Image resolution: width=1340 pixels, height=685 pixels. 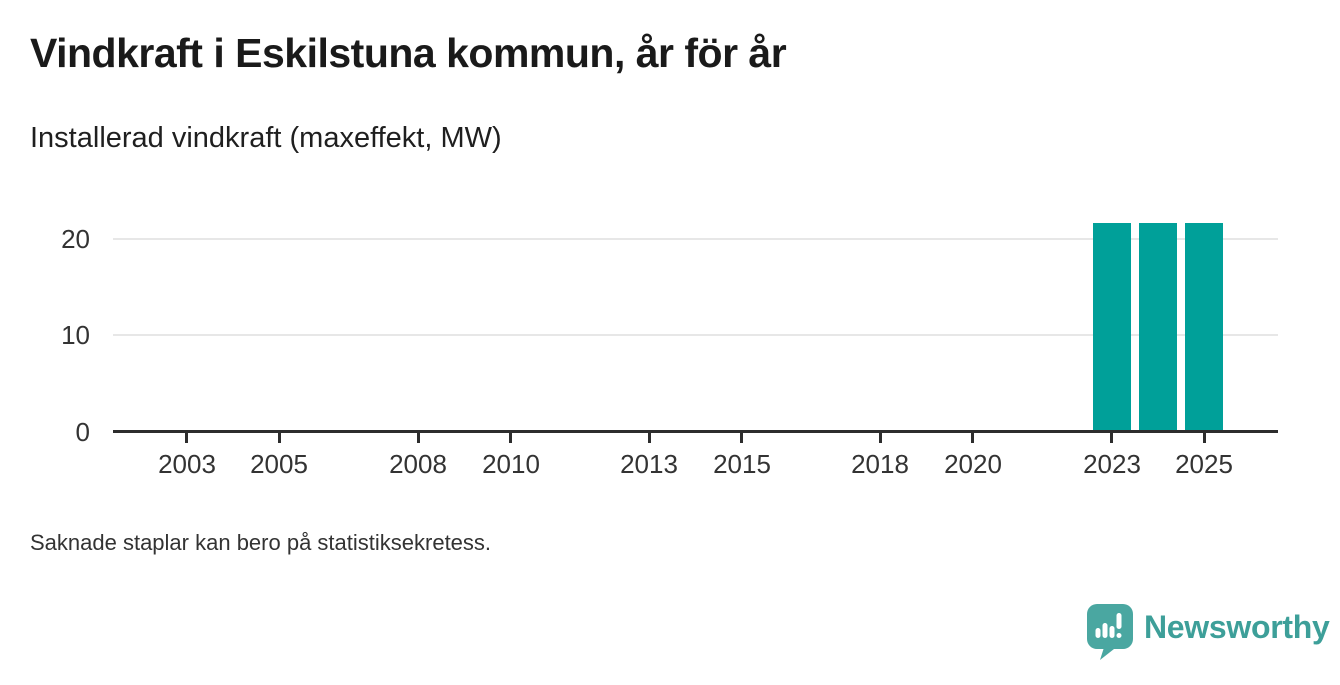 I want to click on bar-2024, so click(x=1158, y=327).